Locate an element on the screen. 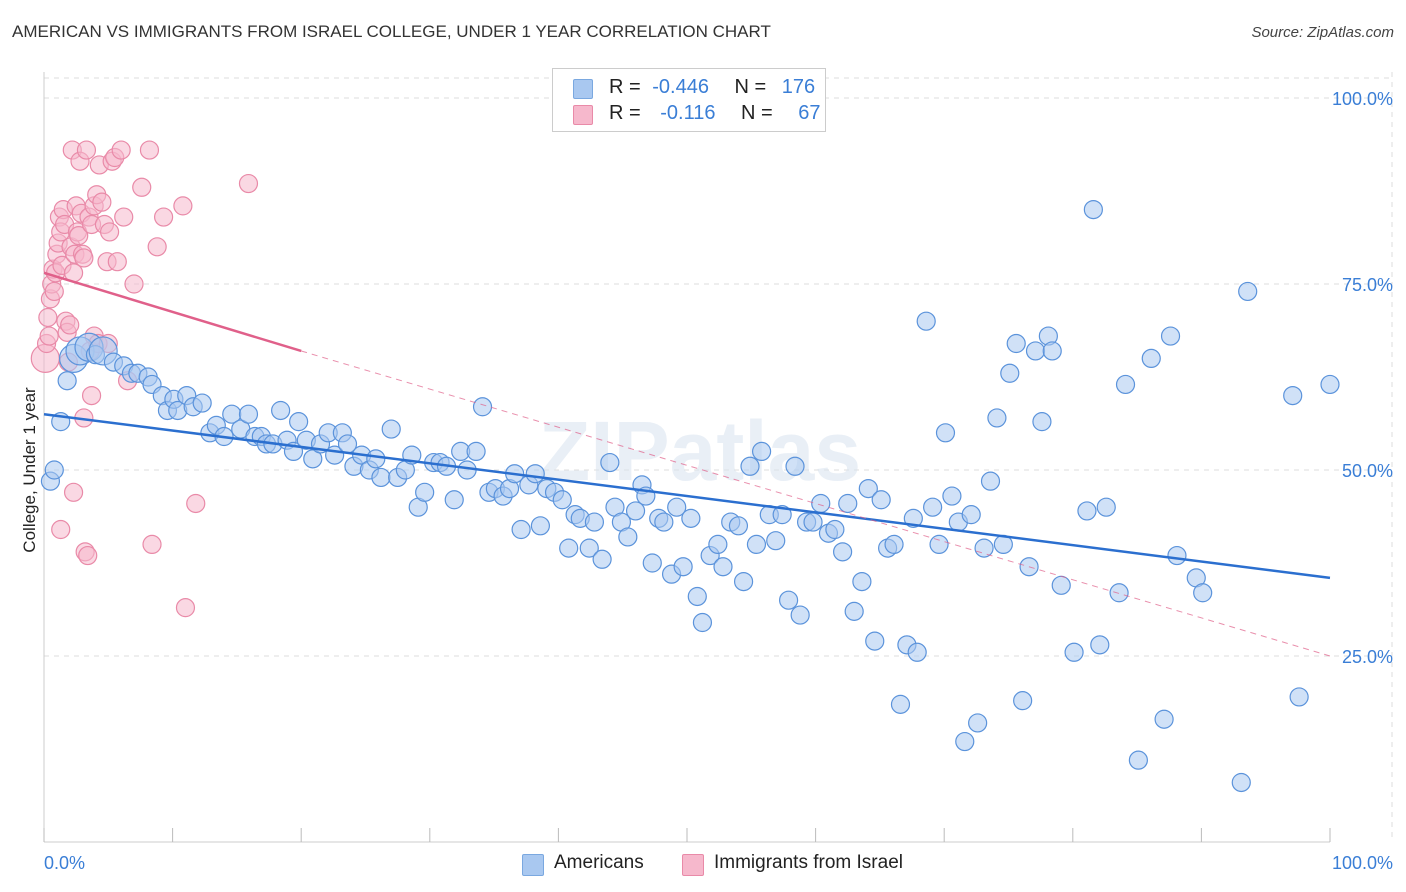  y-tick-label: 25.0% is located at coordinates (1367, 657).